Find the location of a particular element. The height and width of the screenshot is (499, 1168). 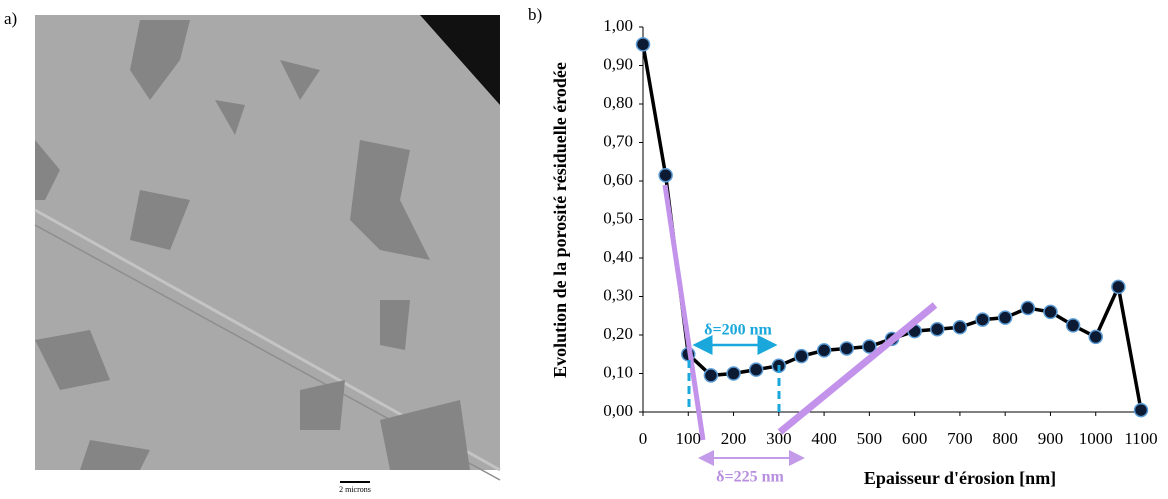

x-tick-label: 1100 is located at coordinates (1140, 438).